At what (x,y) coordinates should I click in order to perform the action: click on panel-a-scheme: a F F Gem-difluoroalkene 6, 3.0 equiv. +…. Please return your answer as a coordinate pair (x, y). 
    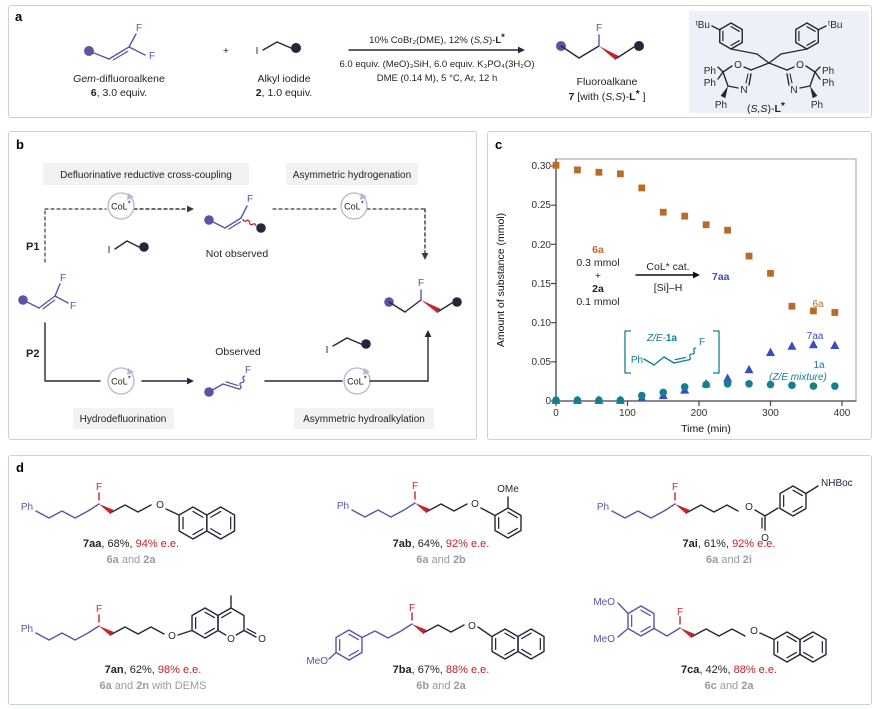
    Looking at the image, I should click on (442, 62).